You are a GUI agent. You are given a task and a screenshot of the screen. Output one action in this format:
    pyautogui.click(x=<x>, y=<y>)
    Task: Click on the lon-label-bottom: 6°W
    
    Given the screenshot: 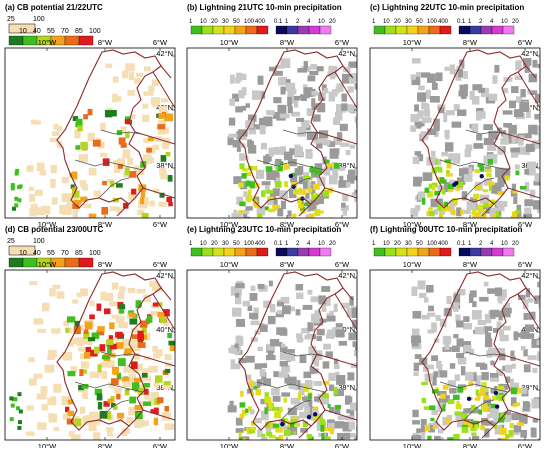 What is the action you would take?
    pyautogui.click(x=160, y=224)
    